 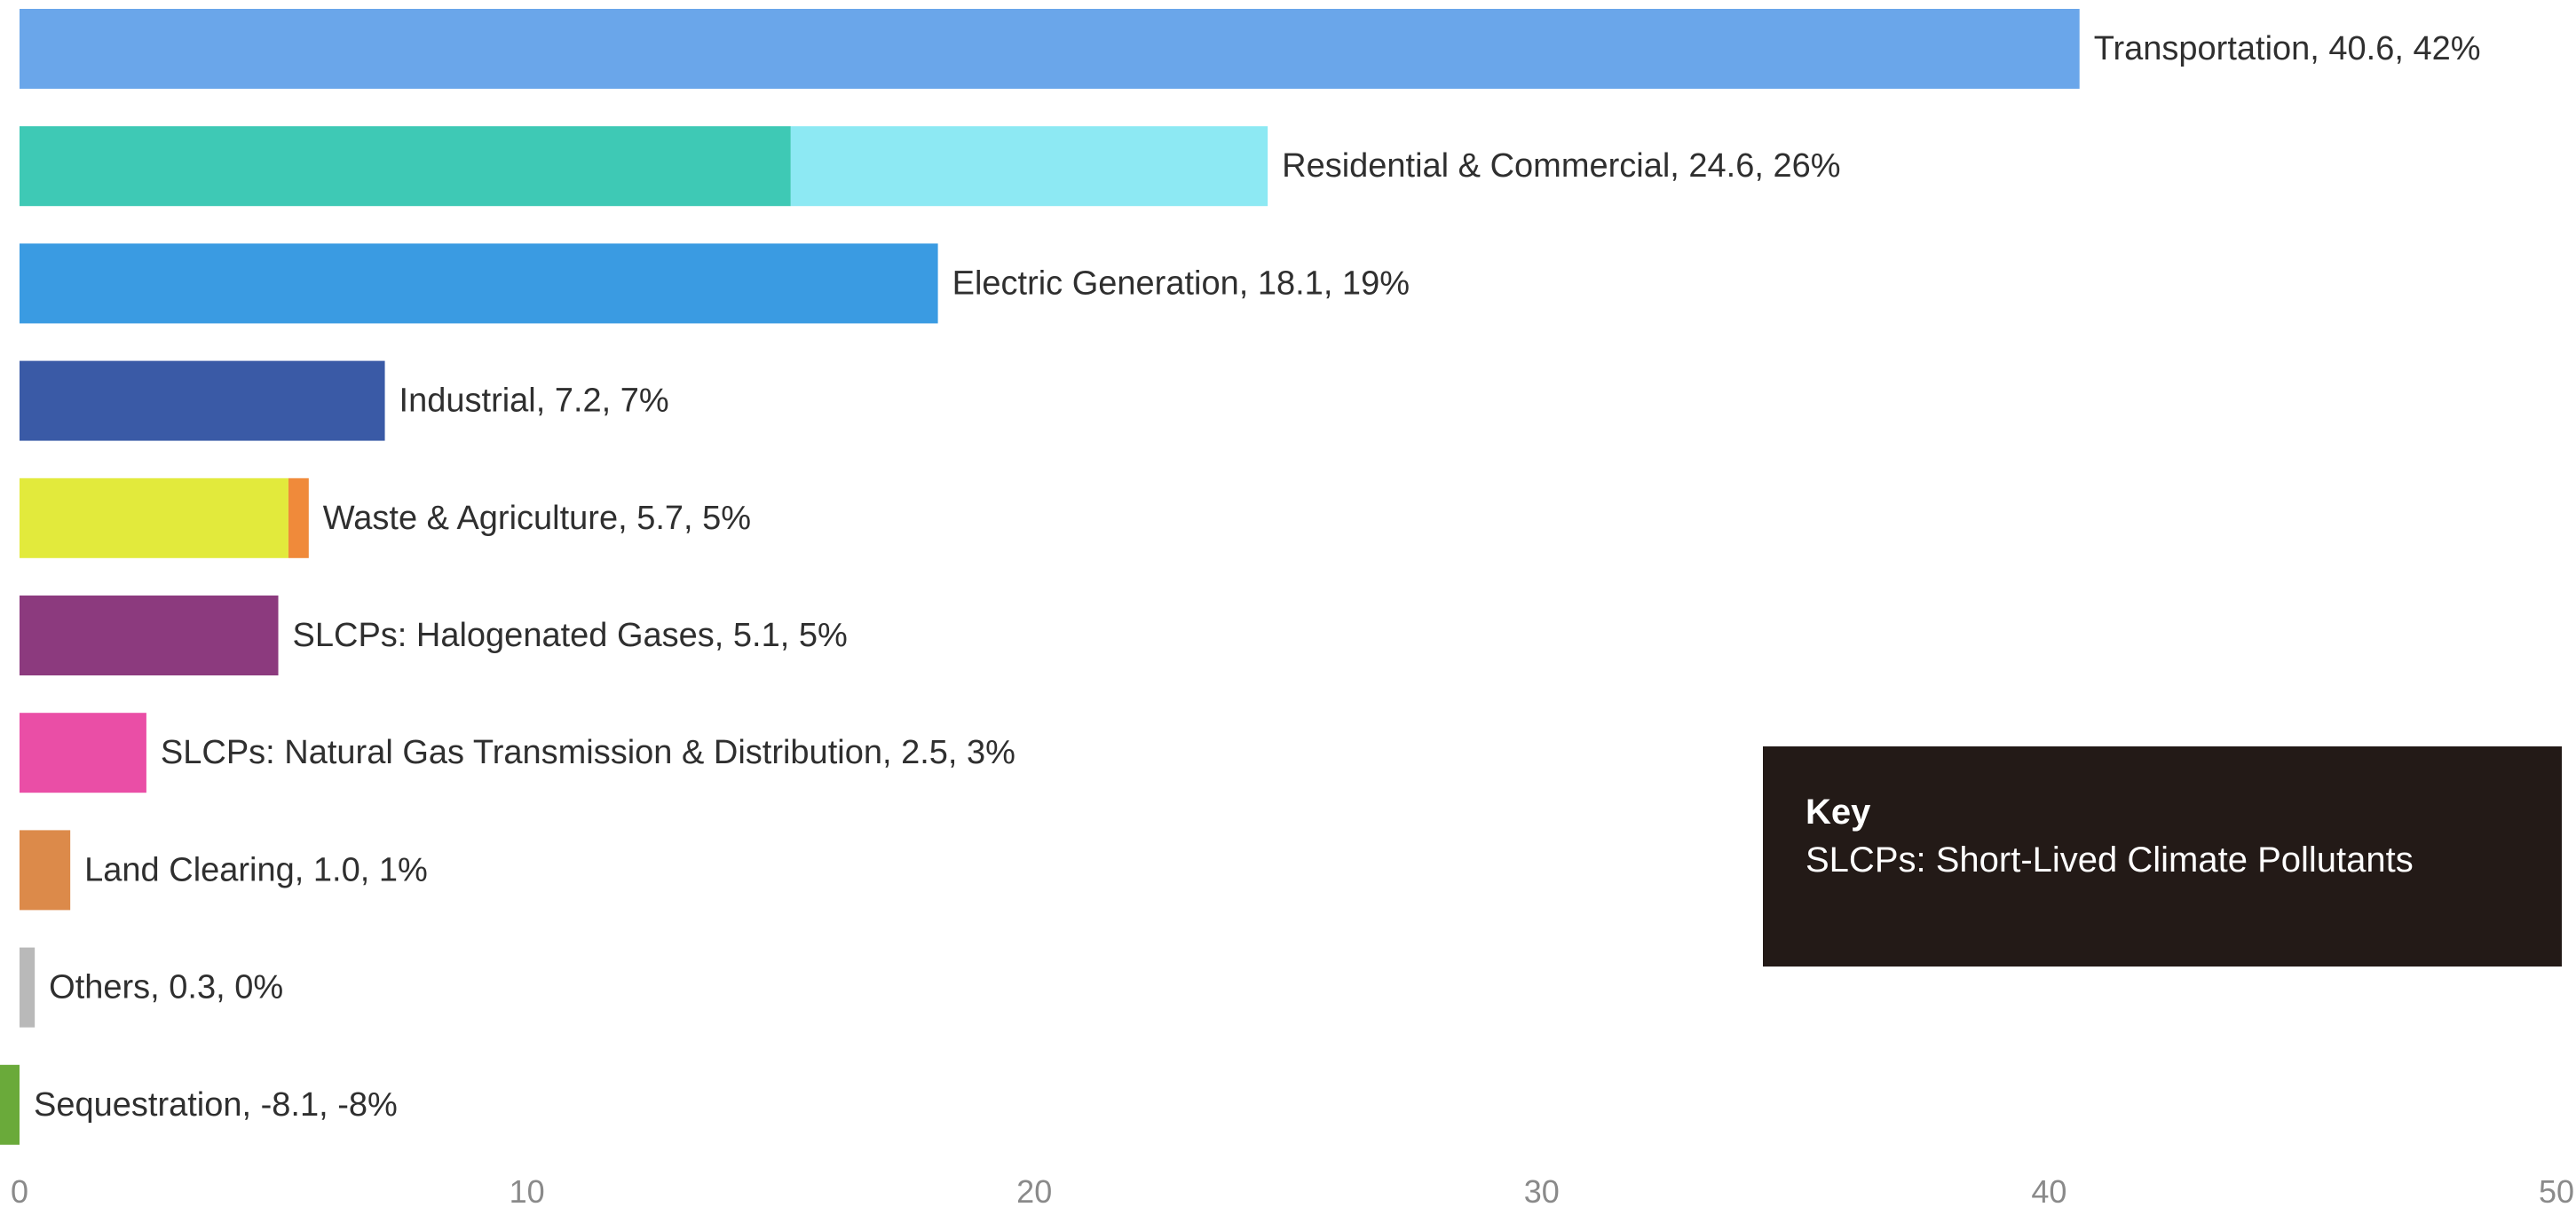 What do you see at coordinates (527, 1191) in the screenshot?
I see `x-tick-label-1: 10` at bounding box center [527, 1191].